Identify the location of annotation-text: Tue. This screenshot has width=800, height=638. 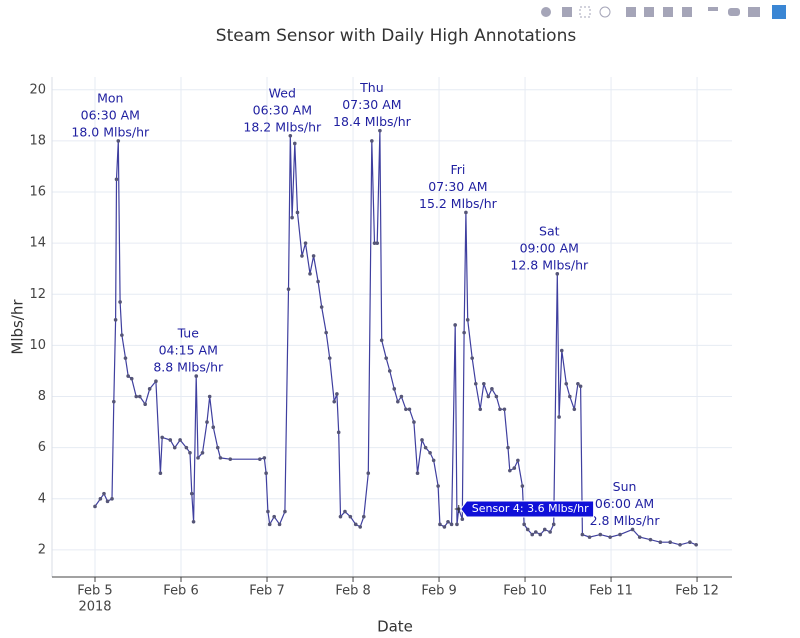
(188, 333).